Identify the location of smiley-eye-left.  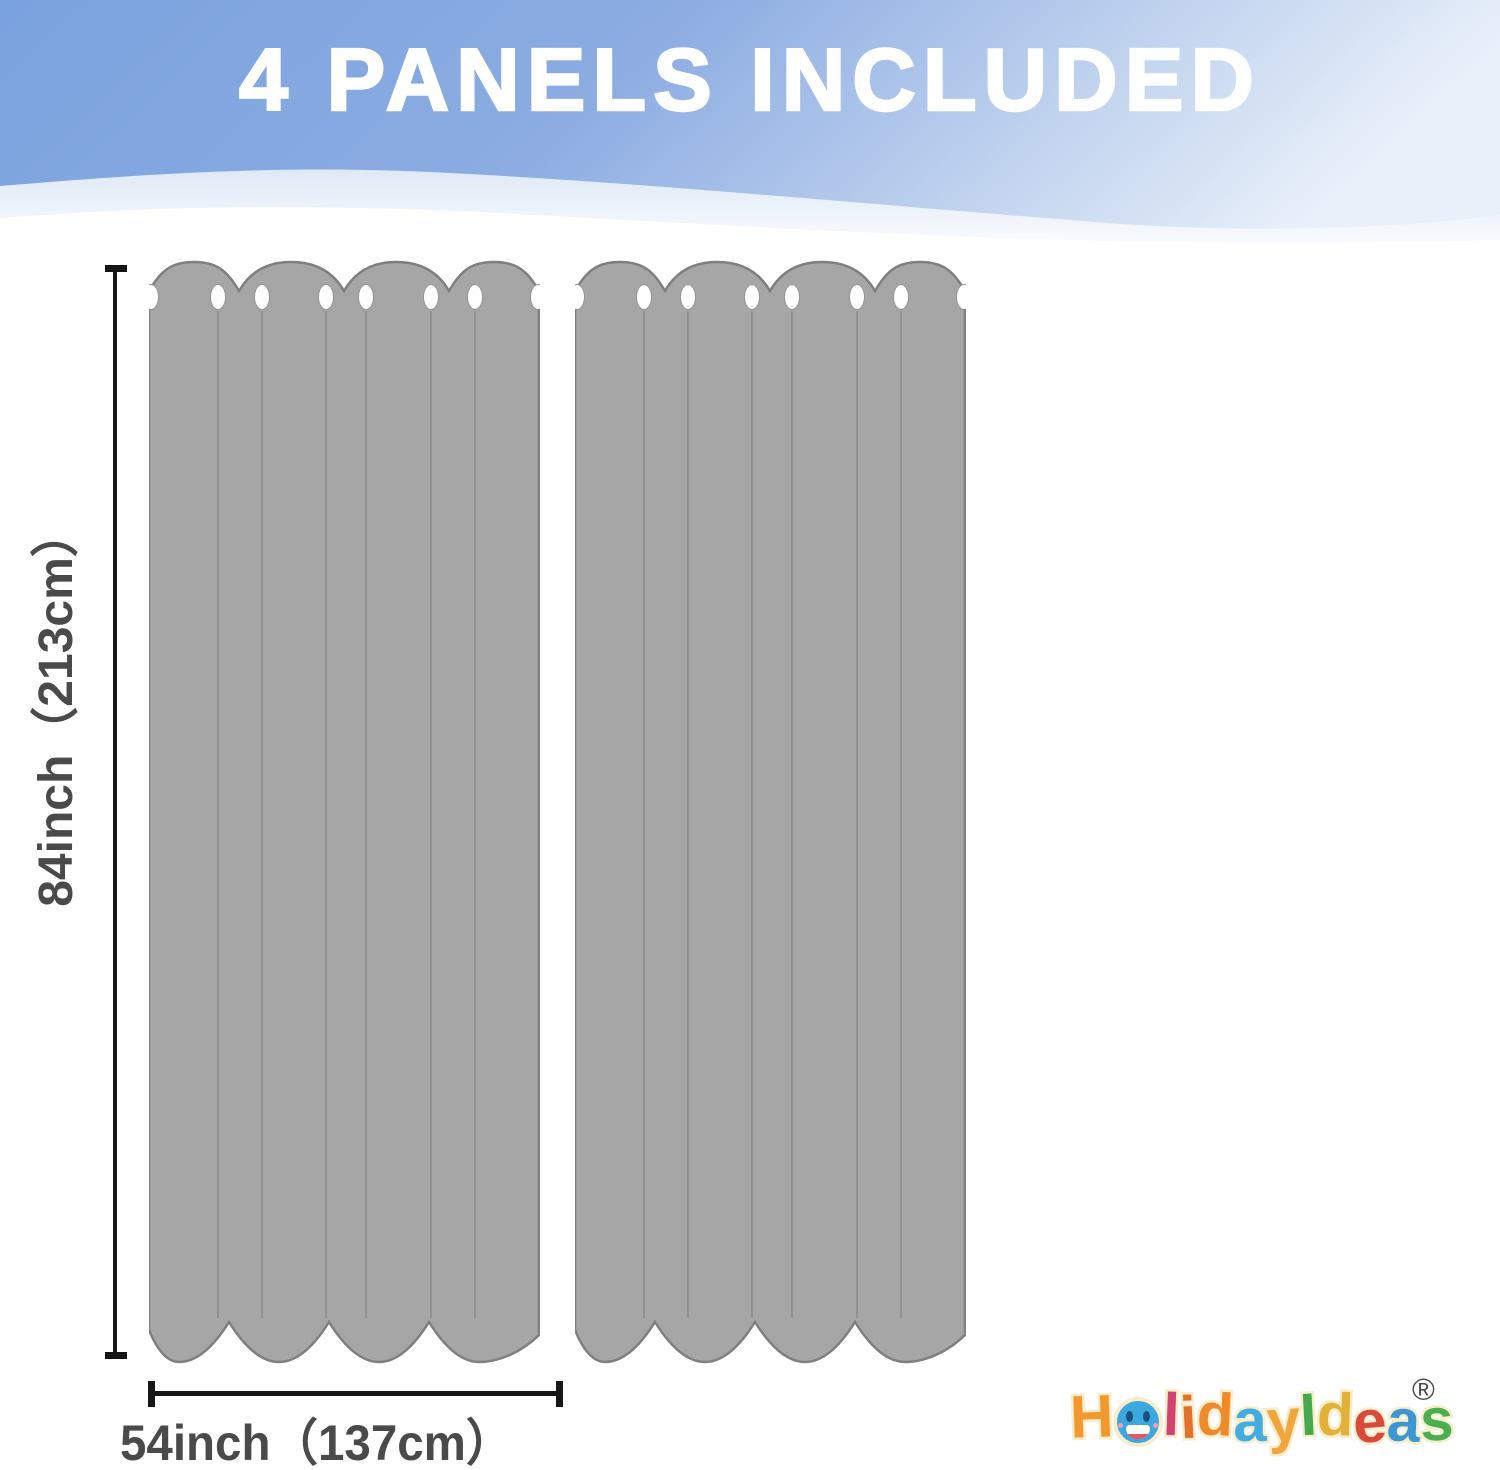
(1130, 1416).